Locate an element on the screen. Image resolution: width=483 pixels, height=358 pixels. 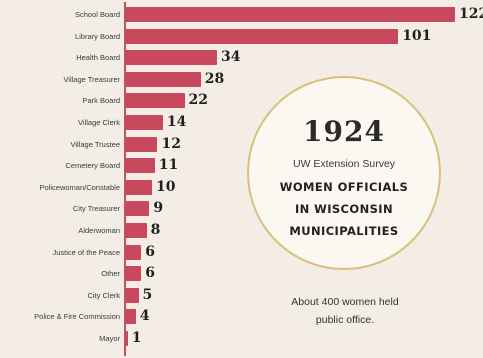
category-label: Other is located at coordinates (110, 274).